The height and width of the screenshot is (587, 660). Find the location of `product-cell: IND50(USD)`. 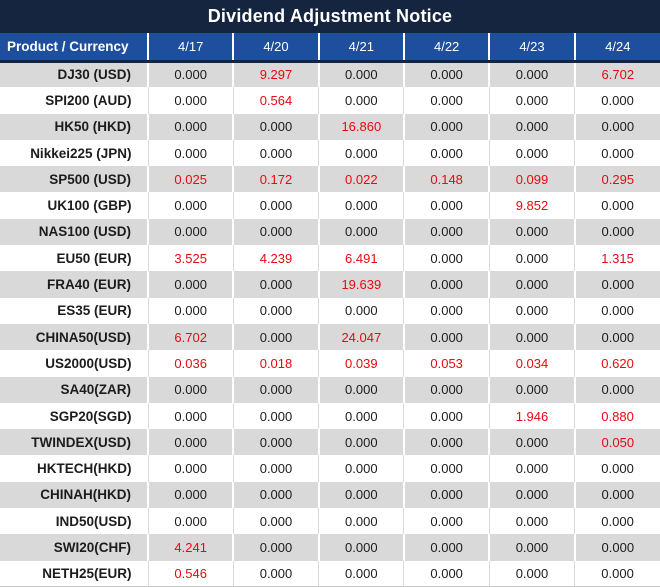

product-cell: IND50(USD) is located at coordinates (74, 521).